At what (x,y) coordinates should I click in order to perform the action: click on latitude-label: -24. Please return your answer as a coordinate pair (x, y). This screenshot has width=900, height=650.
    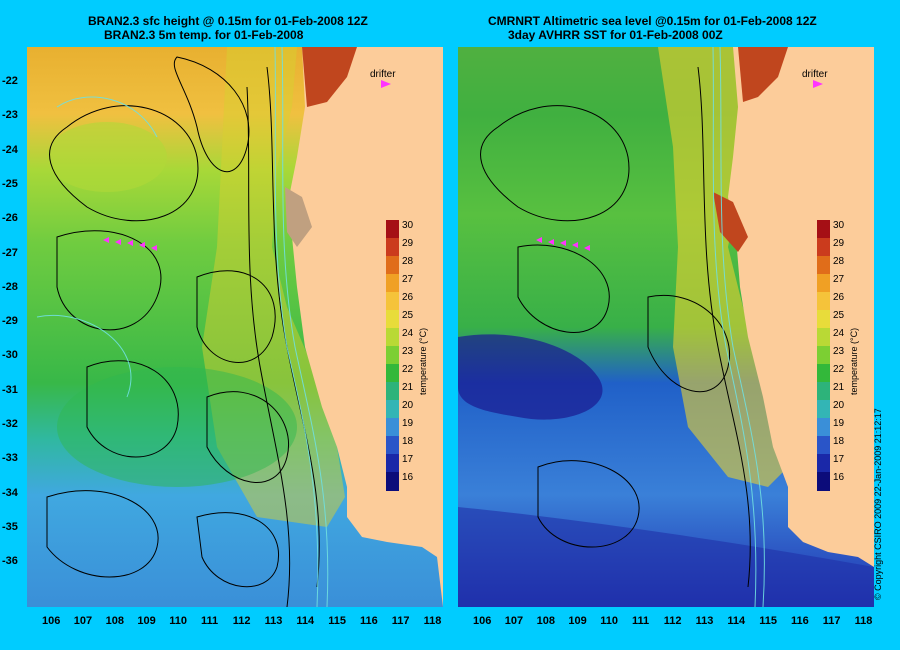
    Looking at the image, I should click on (10, 149).